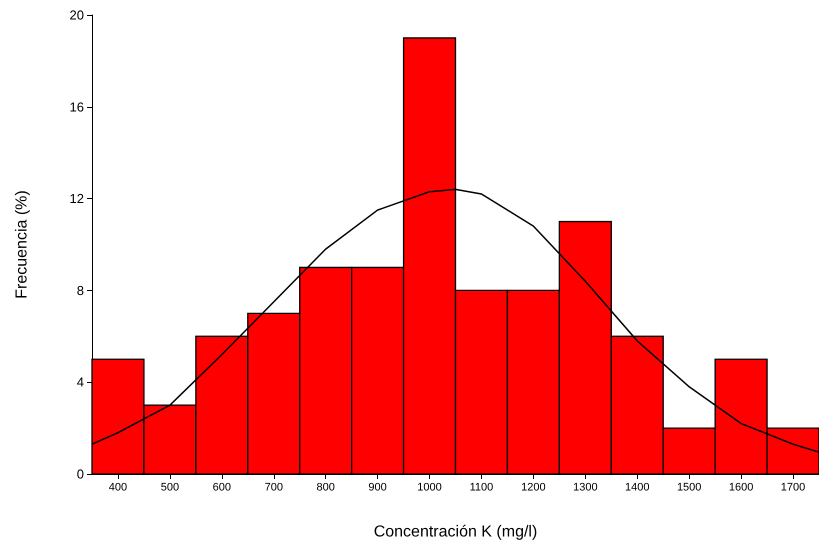 Image resolution: width=819 pixels, height=552 pixels. I want to click on x-tick-label: 1600, so click(741, 488).